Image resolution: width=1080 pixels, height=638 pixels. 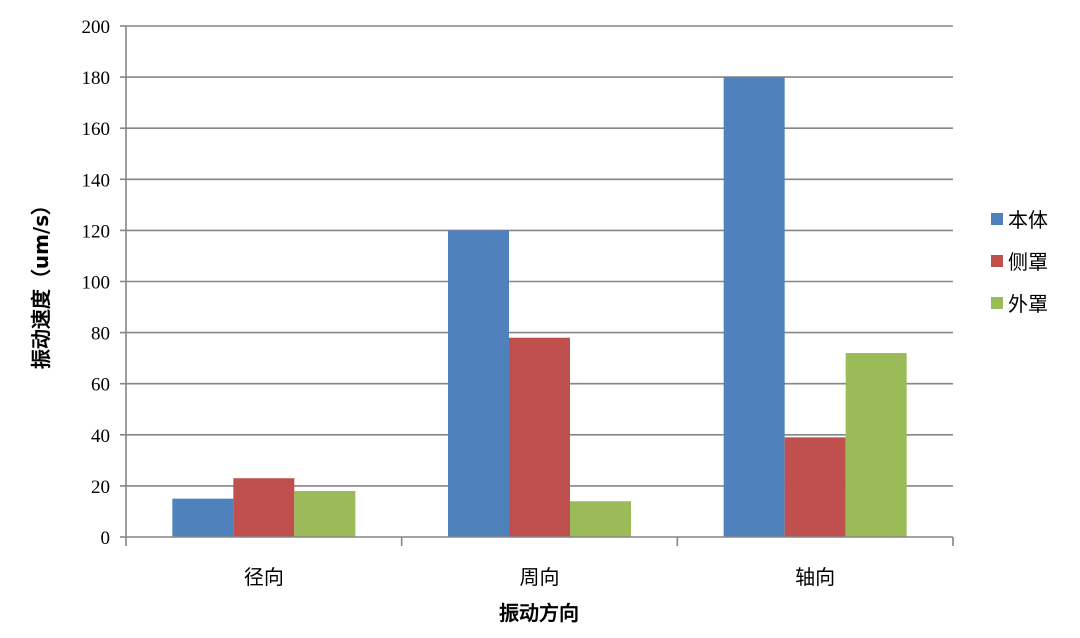 I want to click on y-tick-label: 200, so click(x=96, y=27).